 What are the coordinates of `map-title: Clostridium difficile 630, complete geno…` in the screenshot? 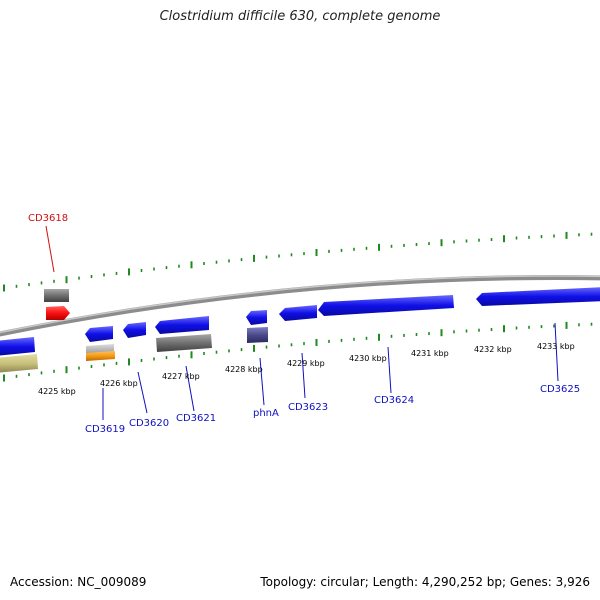 It's located at (300, 16).